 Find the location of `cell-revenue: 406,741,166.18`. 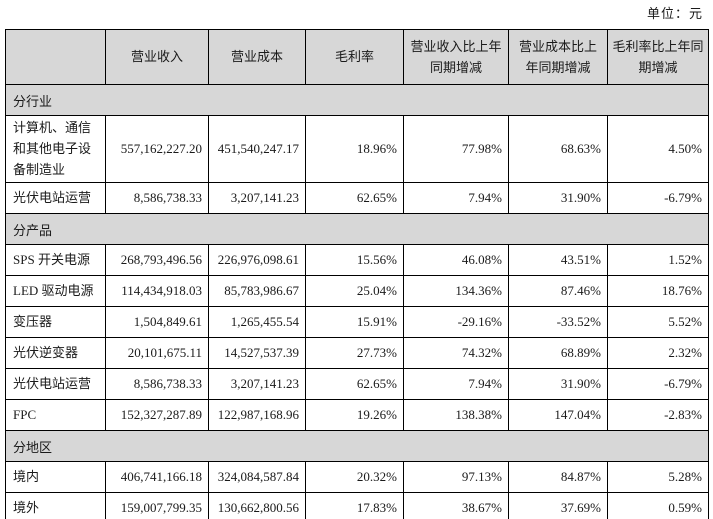

cell-revenue: 406,741,166.18 is located at coordinates (157, 477).